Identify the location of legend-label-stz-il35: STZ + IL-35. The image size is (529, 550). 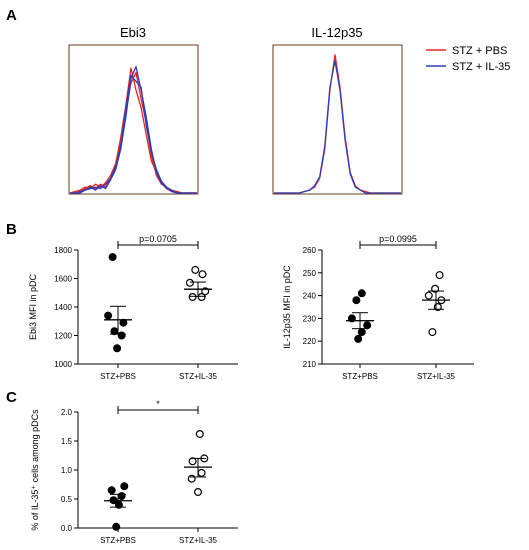
(481, 67).